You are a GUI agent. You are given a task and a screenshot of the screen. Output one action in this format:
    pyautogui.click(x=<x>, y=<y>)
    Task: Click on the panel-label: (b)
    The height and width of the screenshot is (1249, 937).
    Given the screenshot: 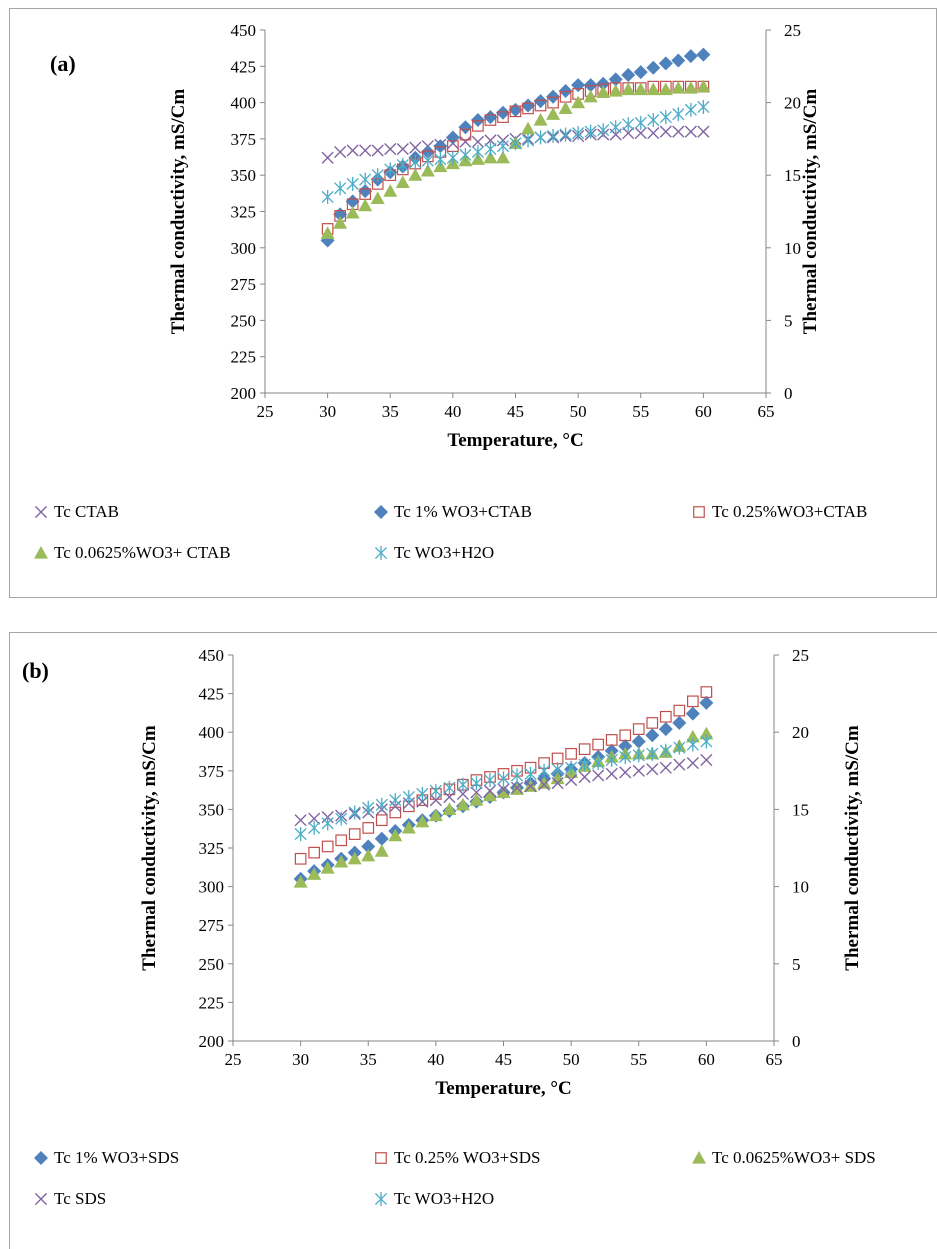 What is the action you would take?
    pyautogui.click(x=35, y=670)
    